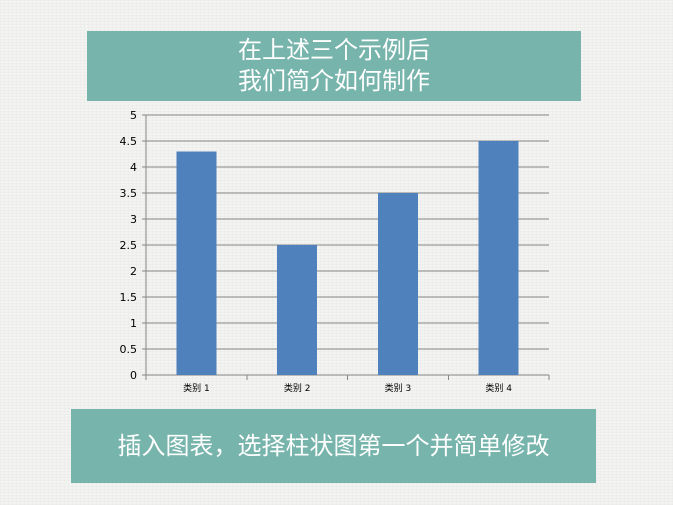  What do you see at coordinates (398, 388) in the screenshot?
I see `x-tick-label: 类别 3` at bounding box center [398, 388].